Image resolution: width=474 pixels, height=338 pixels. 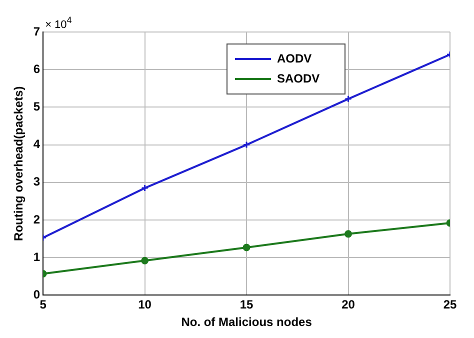 I want to click on legend-label: SAODV, so click(x=298, y=78).